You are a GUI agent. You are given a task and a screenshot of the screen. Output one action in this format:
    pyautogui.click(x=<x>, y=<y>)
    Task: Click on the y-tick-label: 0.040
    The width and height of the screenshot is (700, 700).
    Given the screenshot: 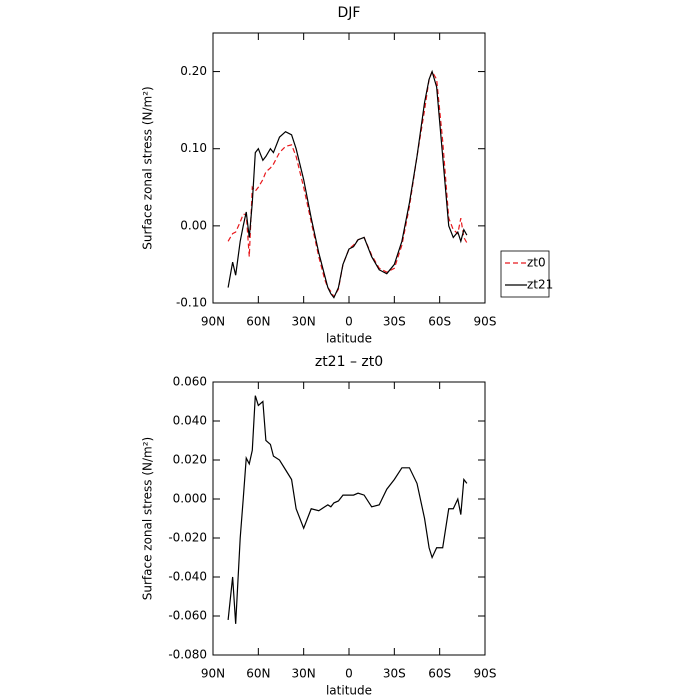 What is the action you would take?
    pyautogui.click(x=190, y=421)
    